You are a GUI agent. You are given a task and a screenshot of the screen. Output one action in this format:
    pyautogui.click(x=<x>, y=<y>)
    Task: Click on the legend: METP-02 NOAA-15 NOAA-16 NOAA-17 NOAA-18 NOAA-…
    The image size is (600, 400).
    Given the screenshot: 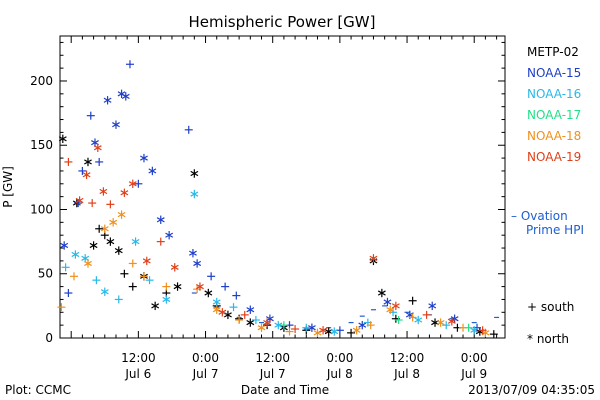 What is the action you would take?
    pyautogui.click(x=547, y=195)
    